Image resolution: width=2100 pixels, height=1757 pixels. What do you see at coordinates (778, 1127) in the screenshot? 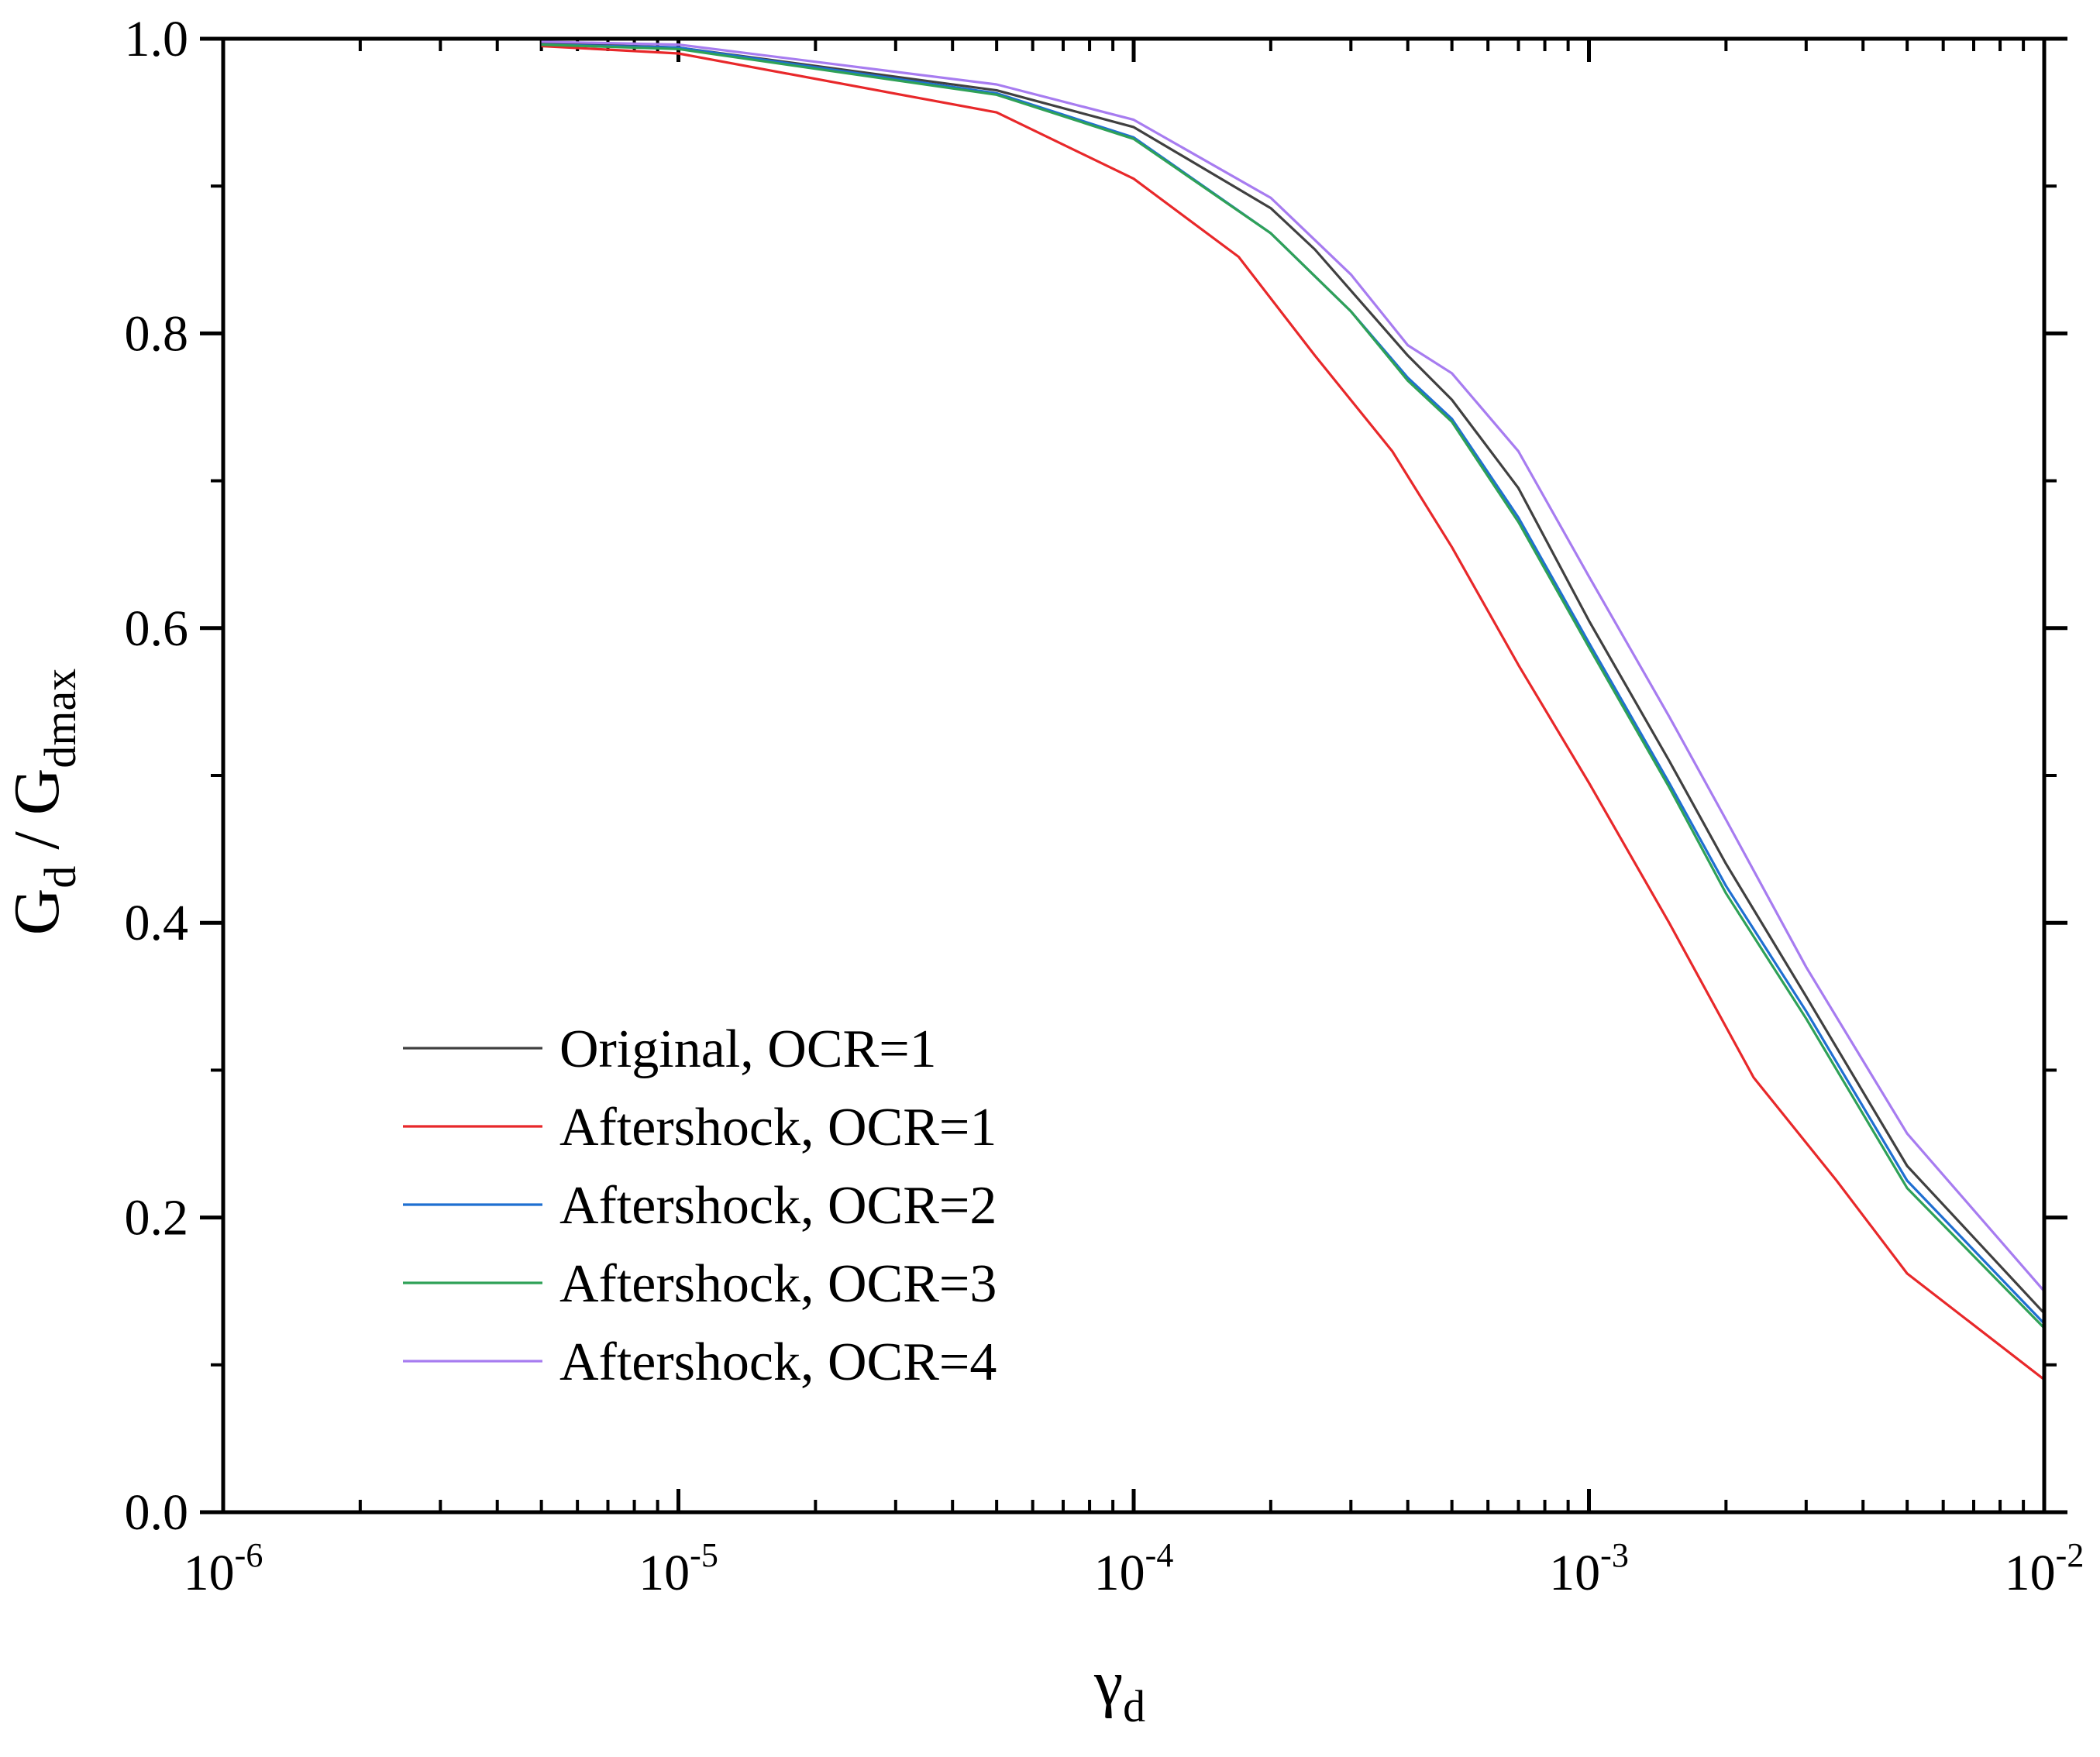
I see `legend-label: Aftershock, OCR=1` at bounding box center [778, 1127].